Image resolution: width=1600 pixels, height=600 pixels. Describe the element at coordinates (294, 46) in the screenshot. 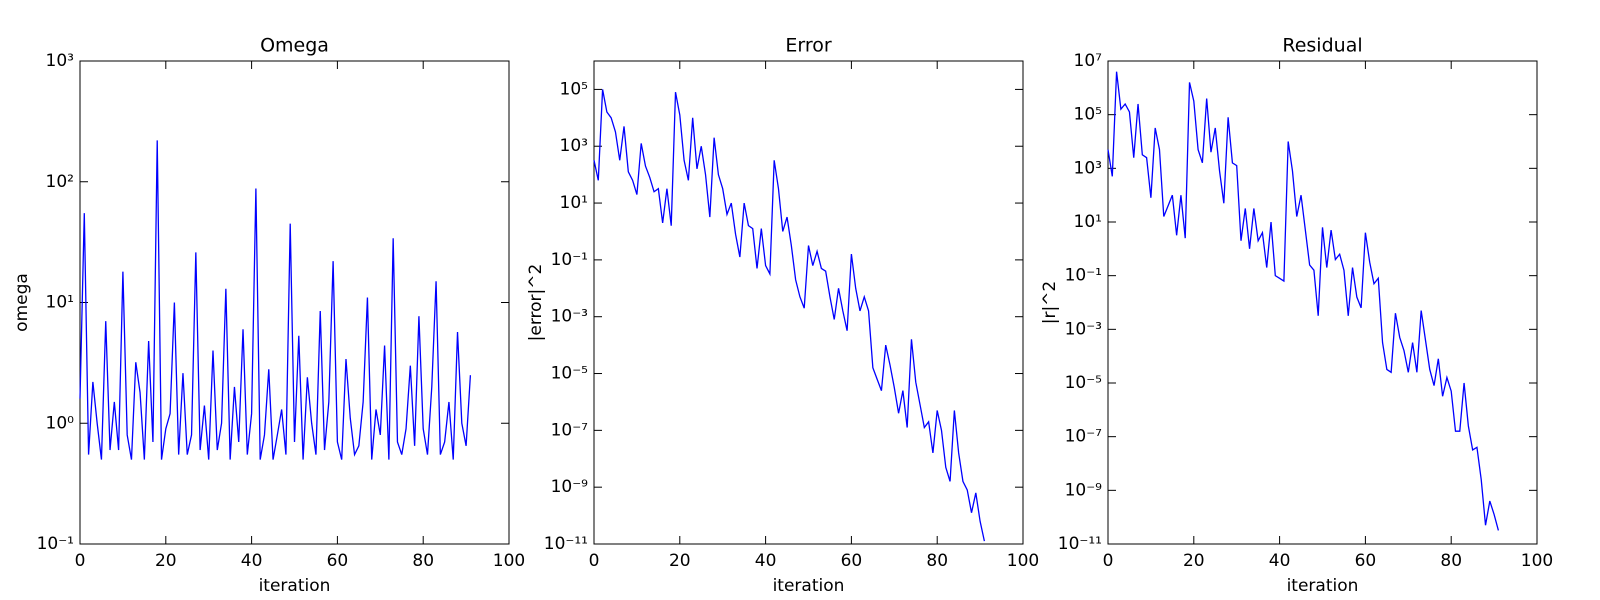

I see `chart-title: Omega` at that location.